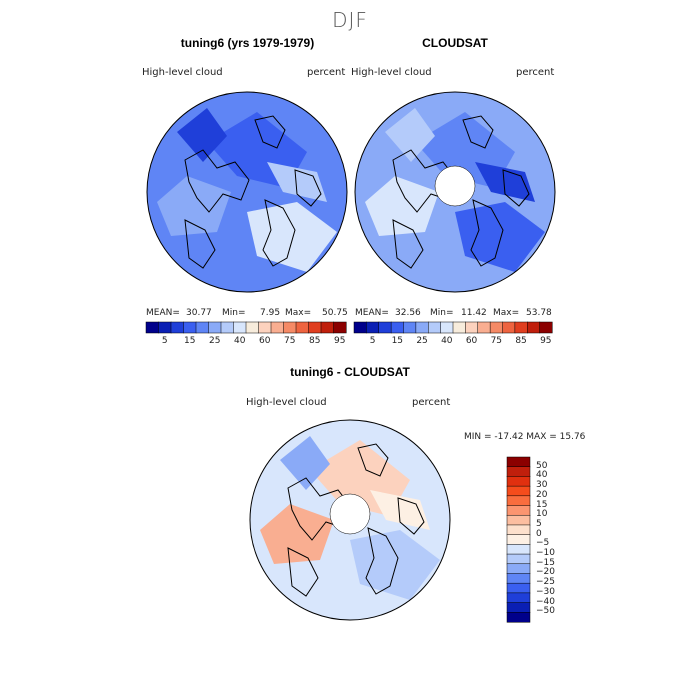  What do you see at coordinates (350, 514) in the screenshot?
I see `diff-missing-data-hole` at bounding box center [350, 514].